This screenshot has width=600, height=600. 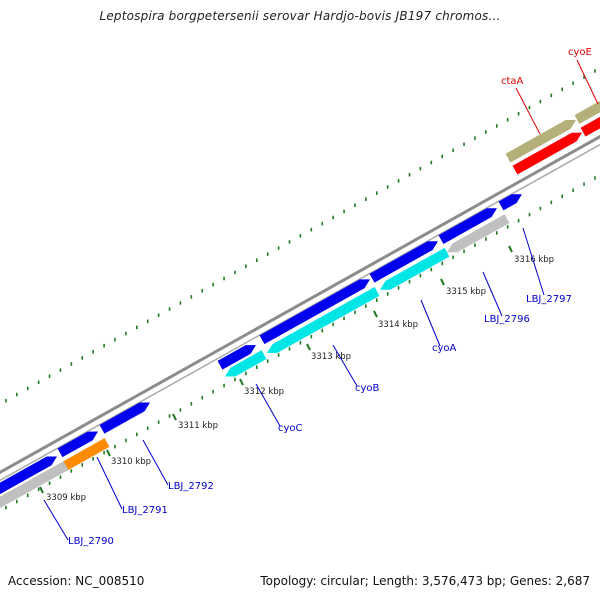 What do you see at coordinates (466, 292) in the screenshot?
I see `kbp-label: 3315 kbp` at bounding box center [466, 292].